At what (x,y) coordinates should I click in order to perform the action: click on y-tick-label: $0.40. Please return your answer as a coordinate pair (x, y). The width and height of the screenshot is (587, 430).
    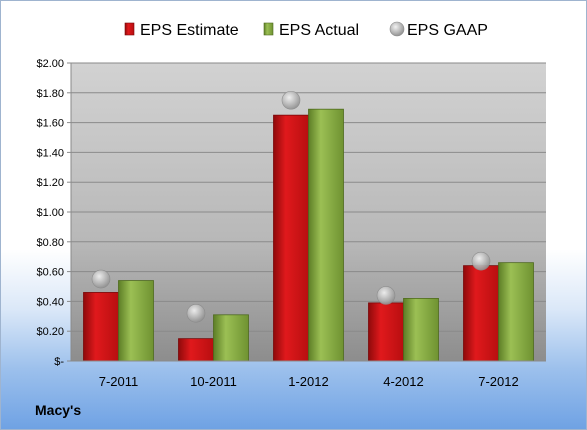
    Looking at the image, I should click on (50, 302).